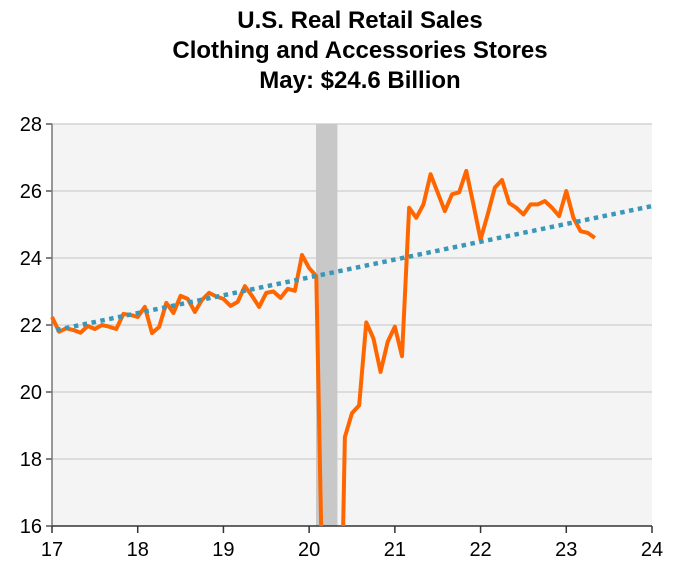 The width and height of the screenshot is (673, 587). What do you see at coordinates (327, 325) in the screenshot?
I see `recession-shading` at bounding box center [327, 325].